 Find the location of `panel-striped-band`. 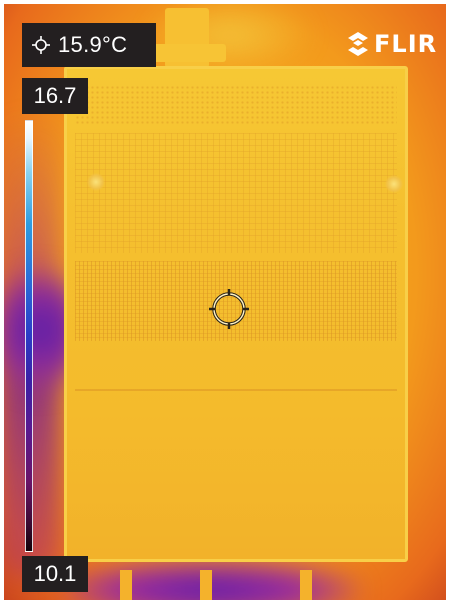

panel-striped-band is located at coordinates (236, 301).